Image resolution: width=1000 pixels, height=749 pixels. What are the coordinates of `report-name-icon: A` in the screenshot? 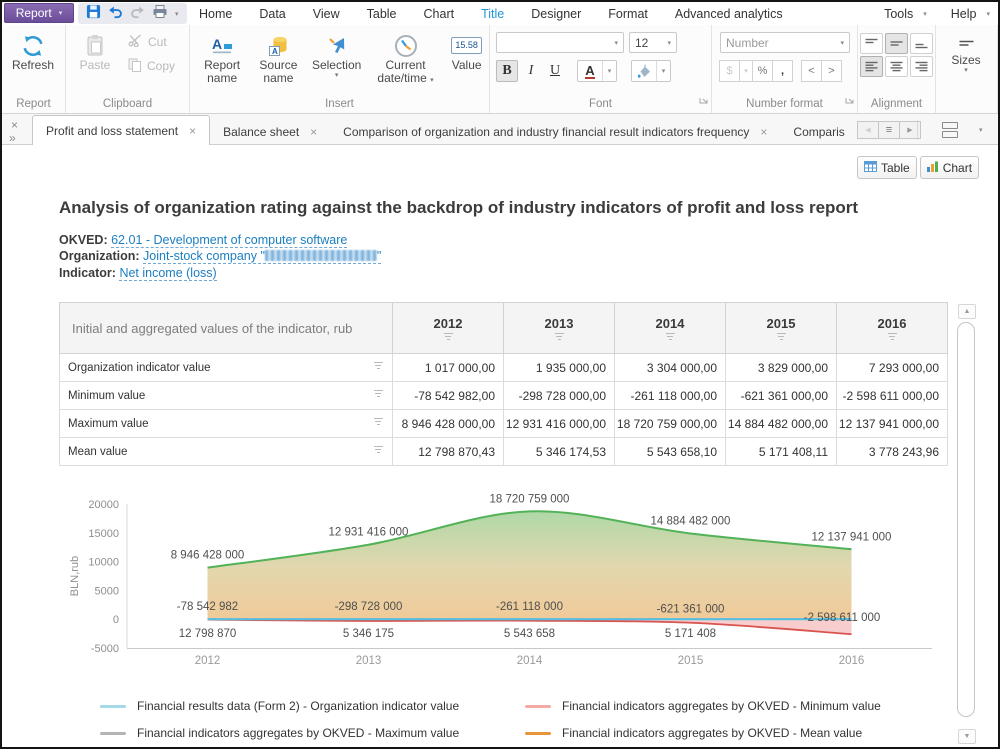 It's located at (222, 45).